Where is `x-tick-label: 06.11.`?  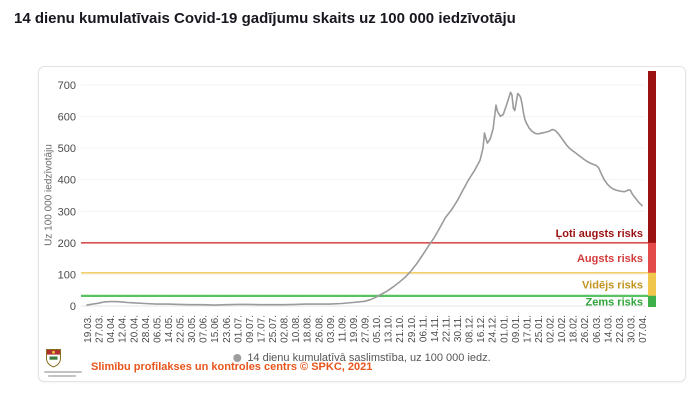
x-tick-label: 06.11. is located at coordinates (423, 328).